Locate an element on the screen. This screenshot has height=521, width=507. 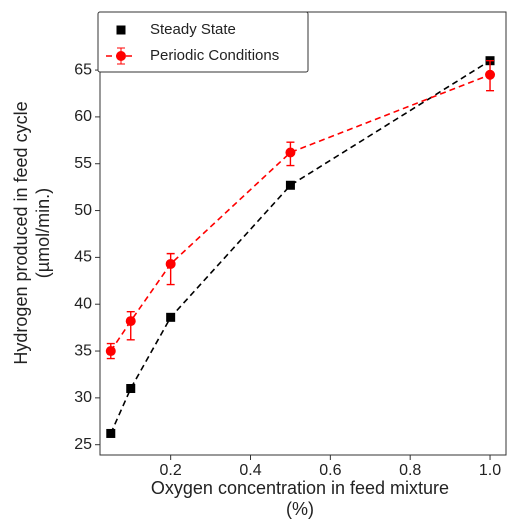
legend-box is located at coordinates (203, 42).